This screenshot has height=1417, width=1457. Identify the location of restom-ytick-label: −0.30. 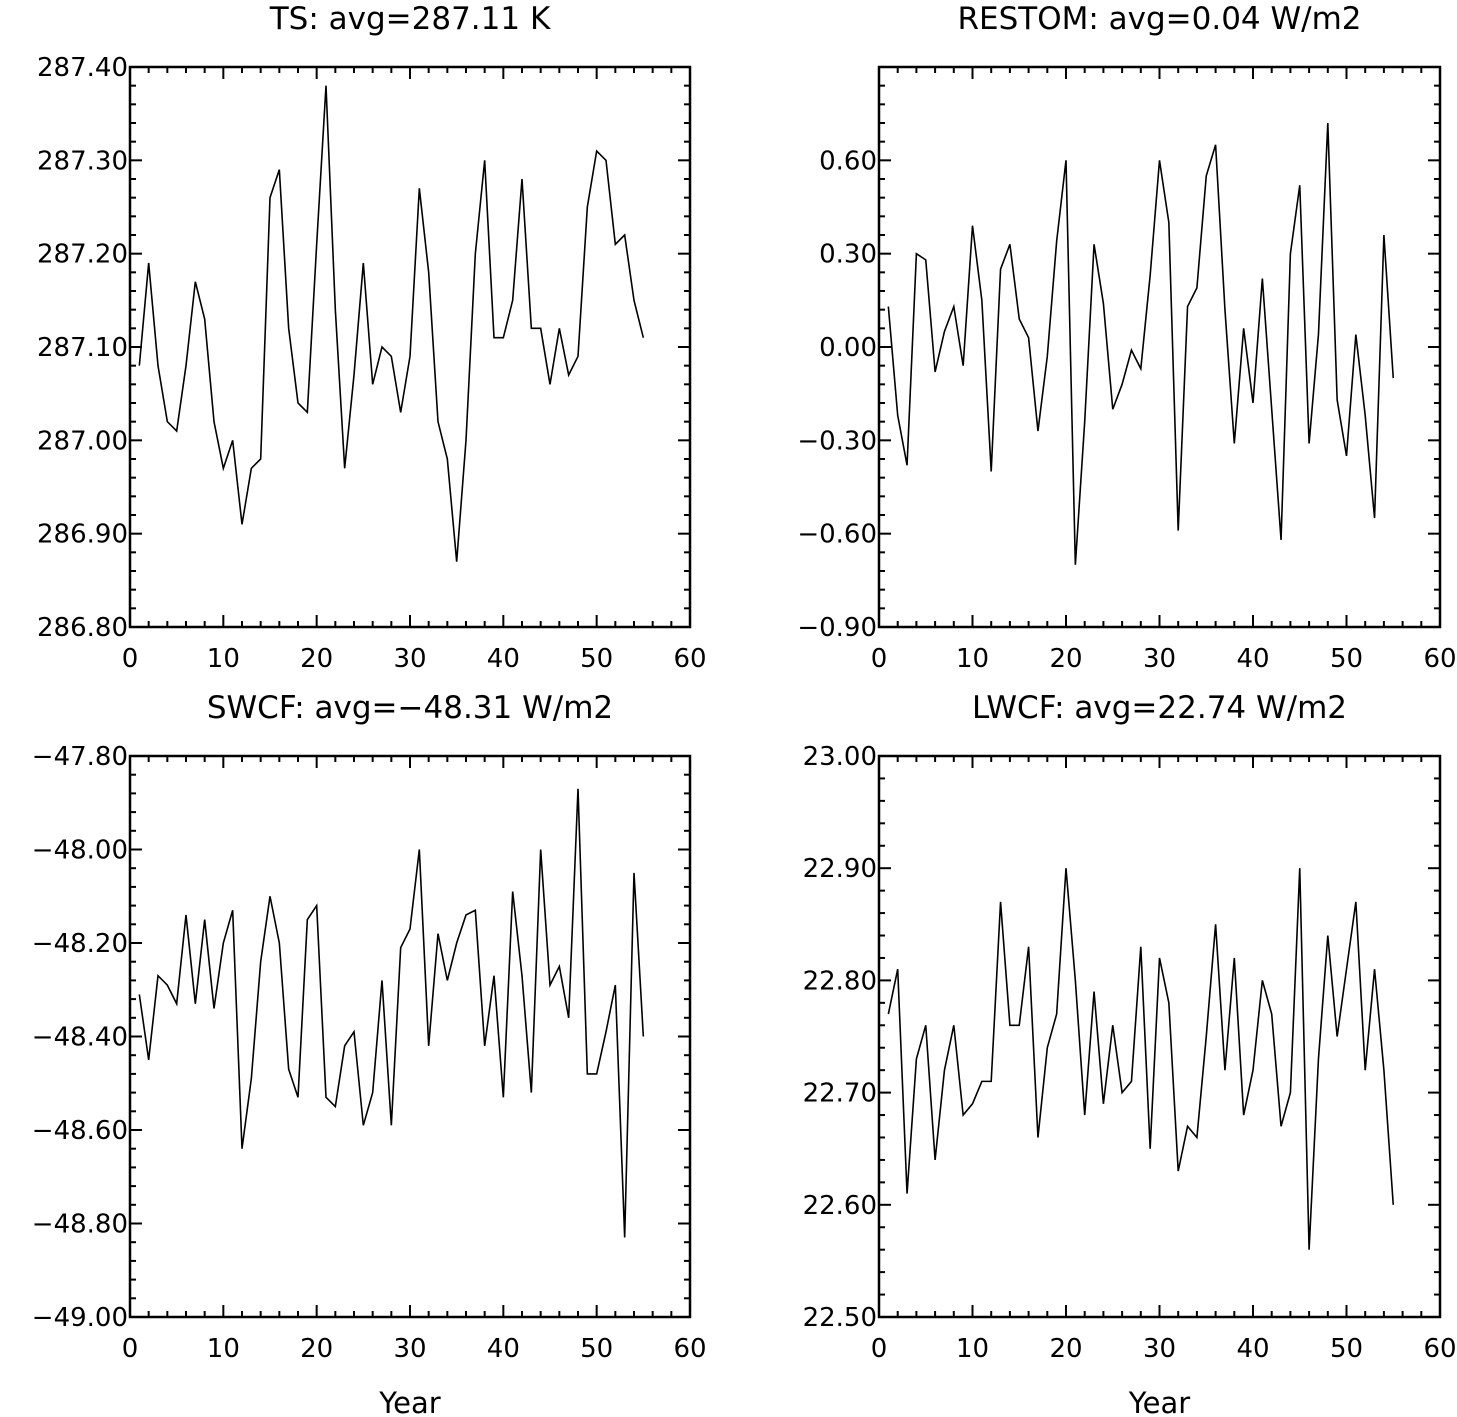
(837, 441).